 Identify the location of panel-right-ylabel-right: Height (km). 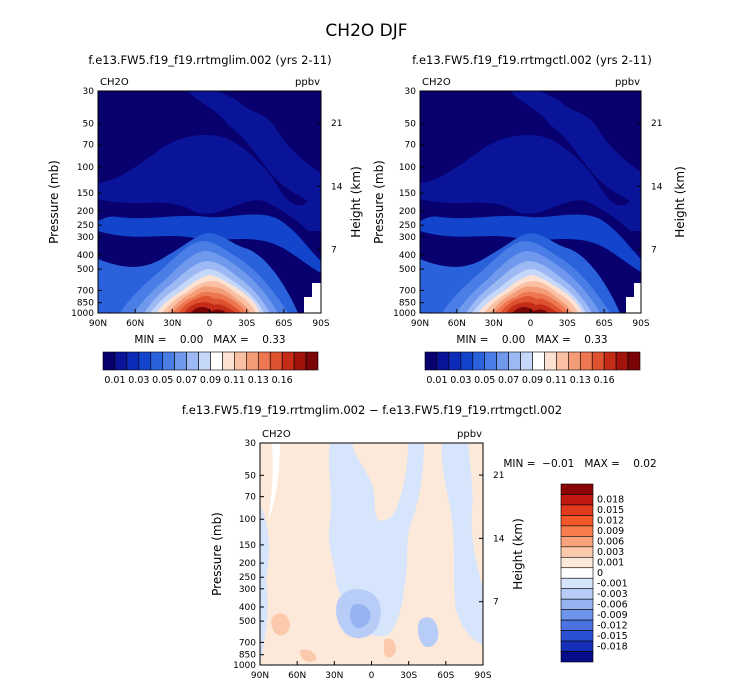
(680, 201).